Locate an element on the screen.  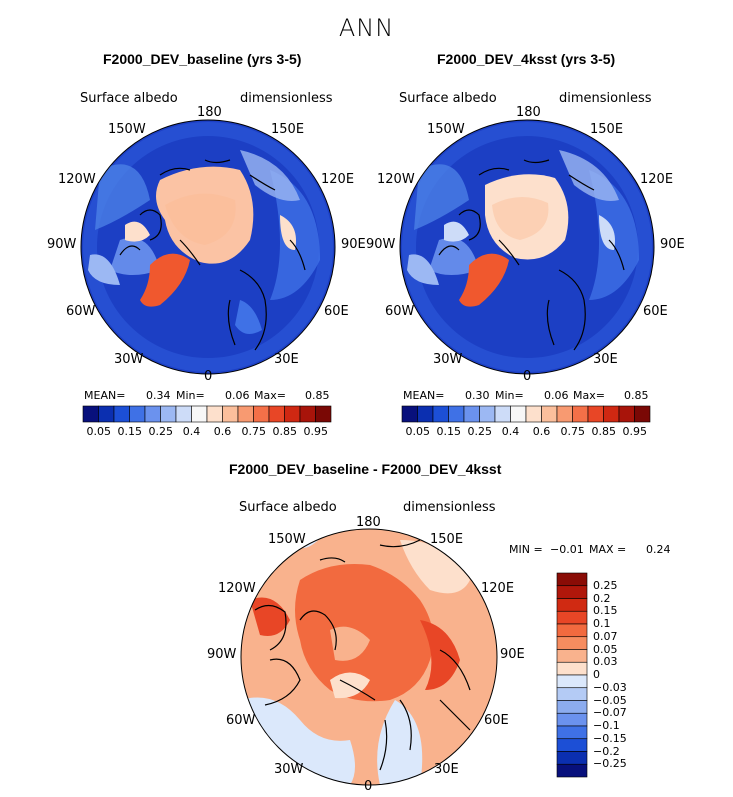
panel2-lon-150e: 150E is located at coordinates (607, 129).